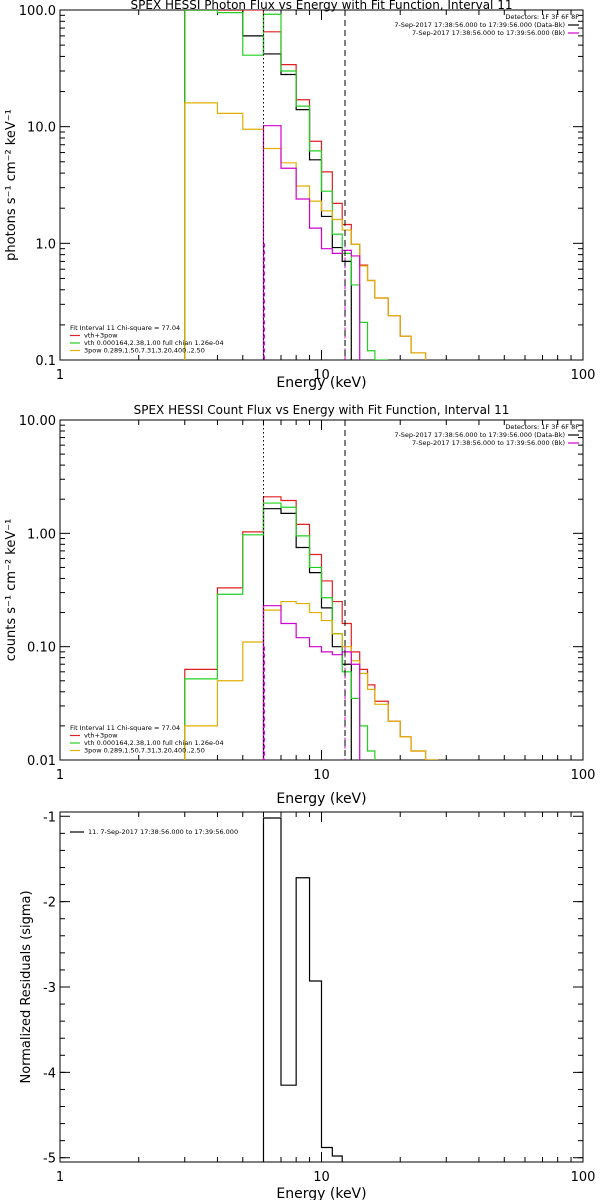 The image size is (600, 1200). I want to click on y-axis-label: photons s⁻¹ cm⁻² keV⁻¹, so click(11, 185).